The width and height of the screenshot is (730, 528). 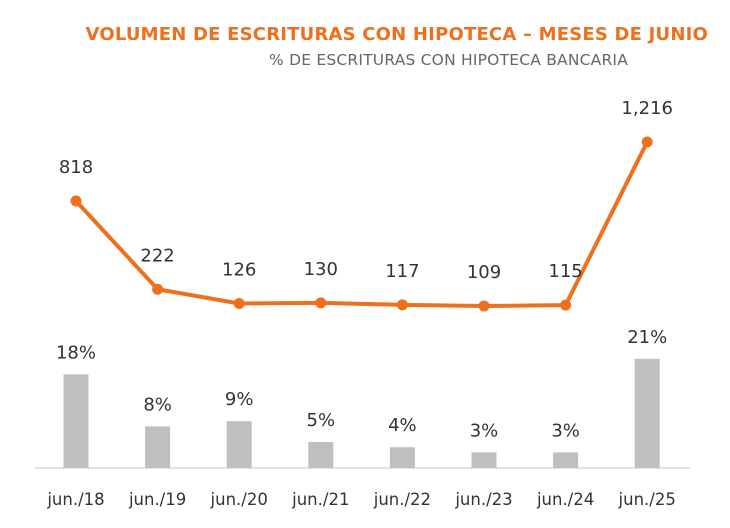 I want to click on bar-label-3: 5%, so click(x=321, y=420).